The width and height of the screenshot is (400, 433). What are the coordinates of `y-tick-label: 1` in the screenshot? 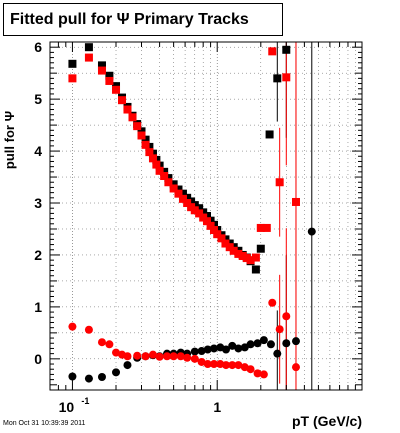 It's located at (38, 307).